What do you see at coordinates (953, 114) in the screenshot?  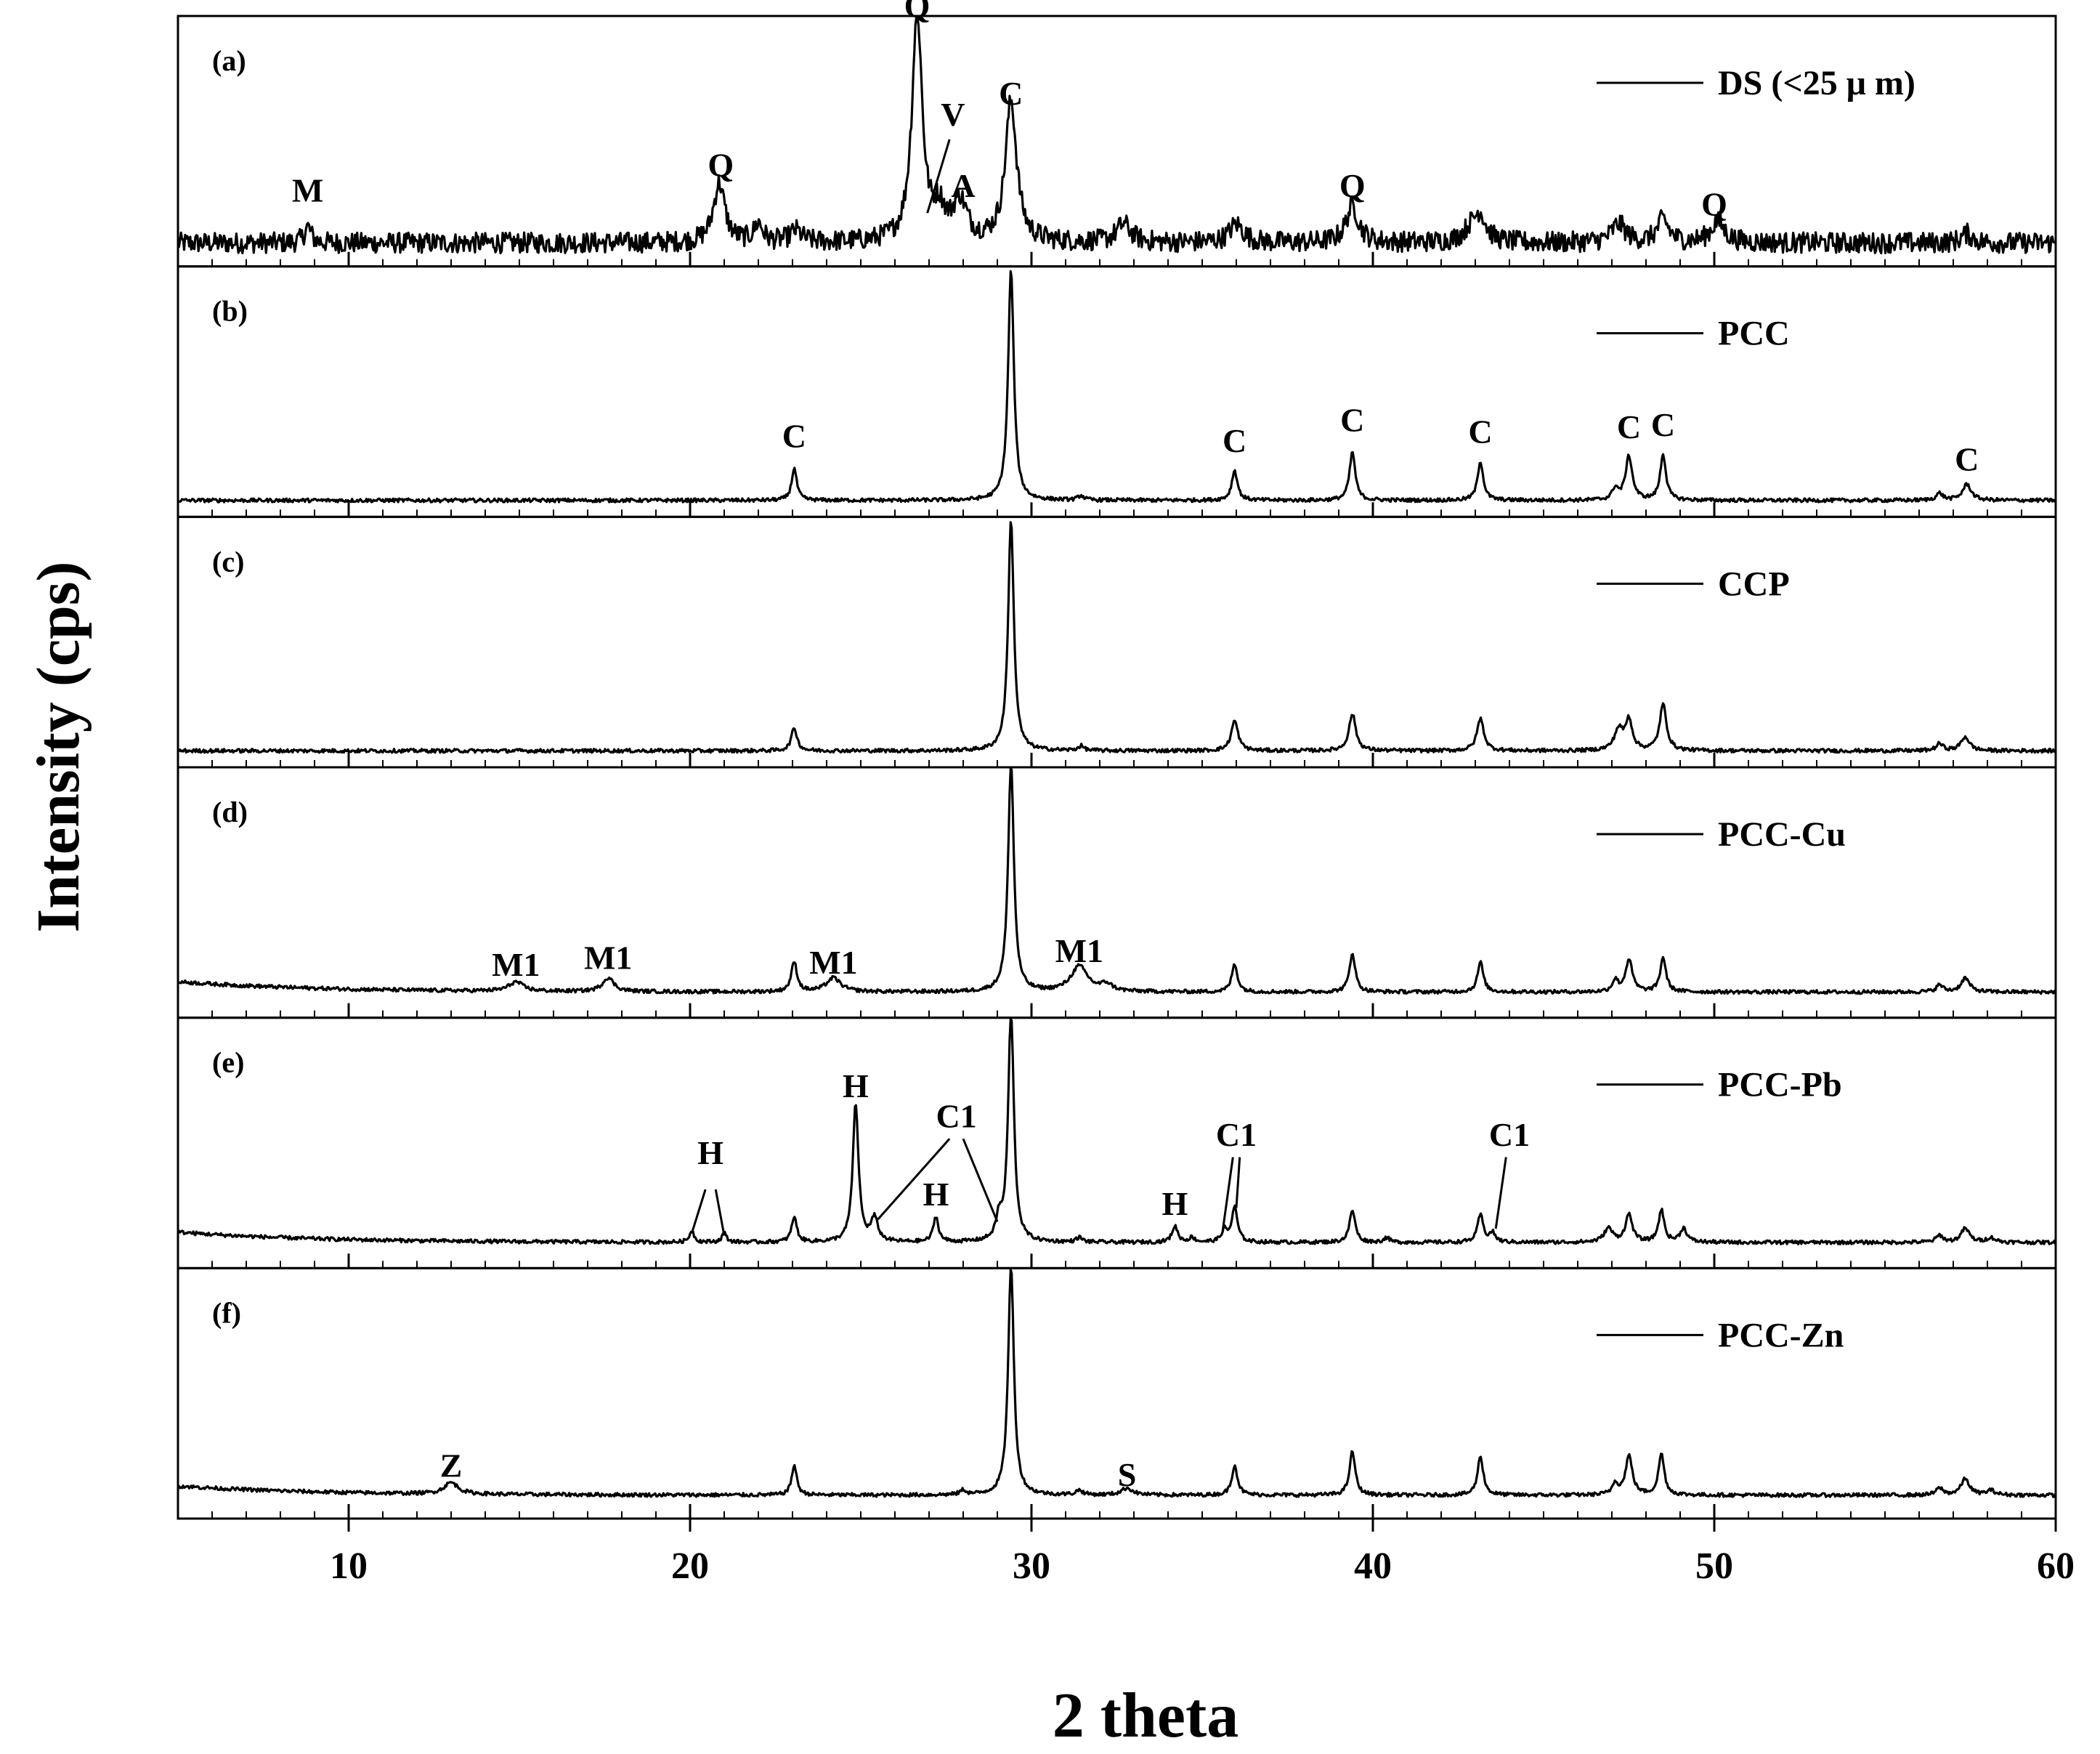 I see `peak-label: V` at bounding box center [953, 114].